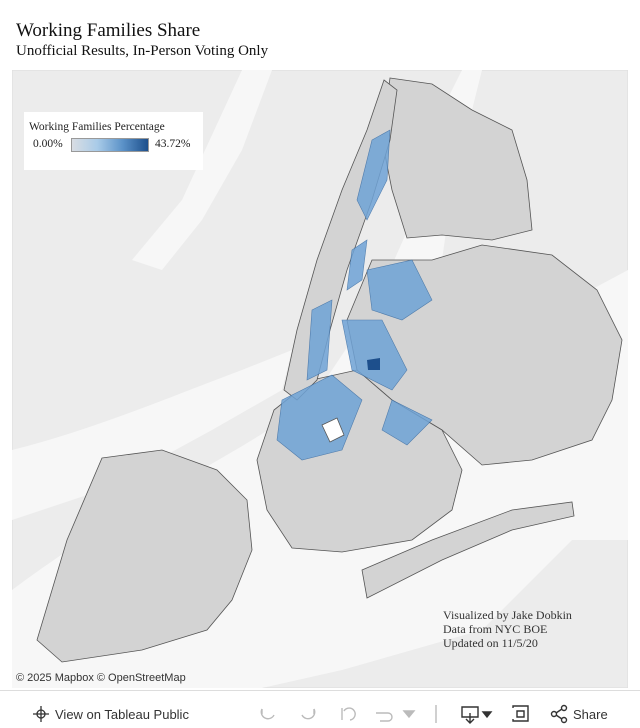  I want to click on title: Working Families Share, so click(108, 30).